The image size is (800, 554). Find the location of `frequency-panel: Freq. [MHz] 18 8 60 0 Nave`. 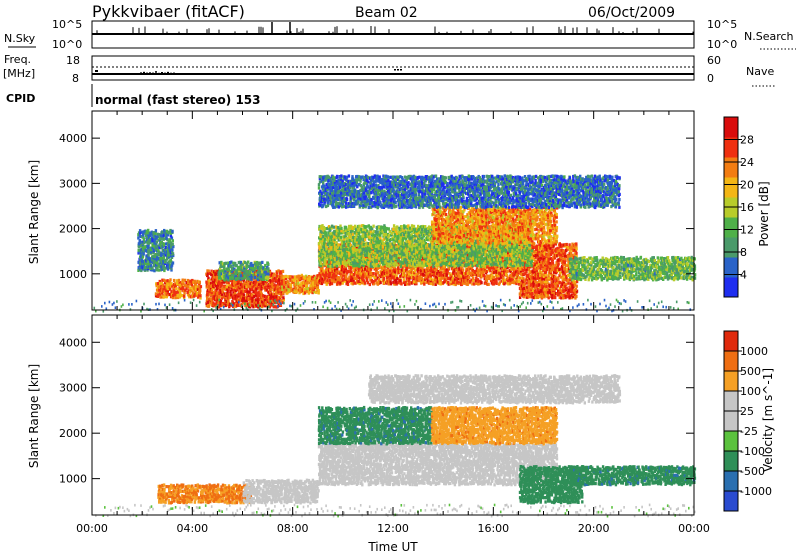

frequency-panel: Freq. [MHz] 18 8 60 0 Nave is located at coordinates (389, 70).